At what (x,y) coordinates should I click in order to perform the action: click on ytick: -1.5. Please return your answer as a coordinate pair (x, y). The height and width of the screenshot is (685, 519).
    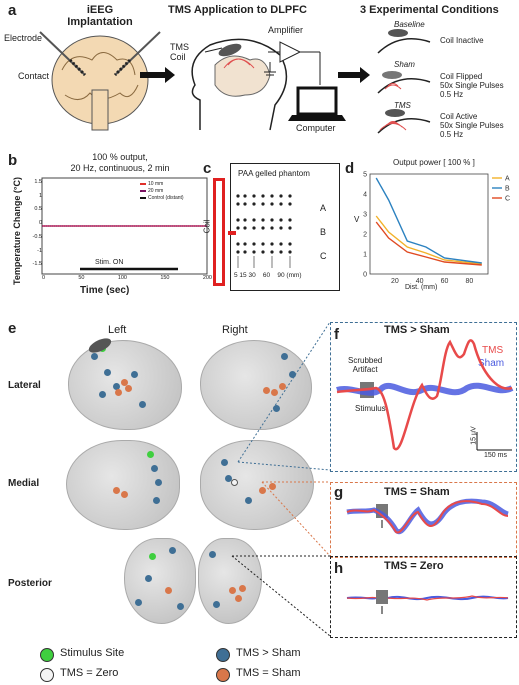
    Looking at the image, I should click on (37, 264).